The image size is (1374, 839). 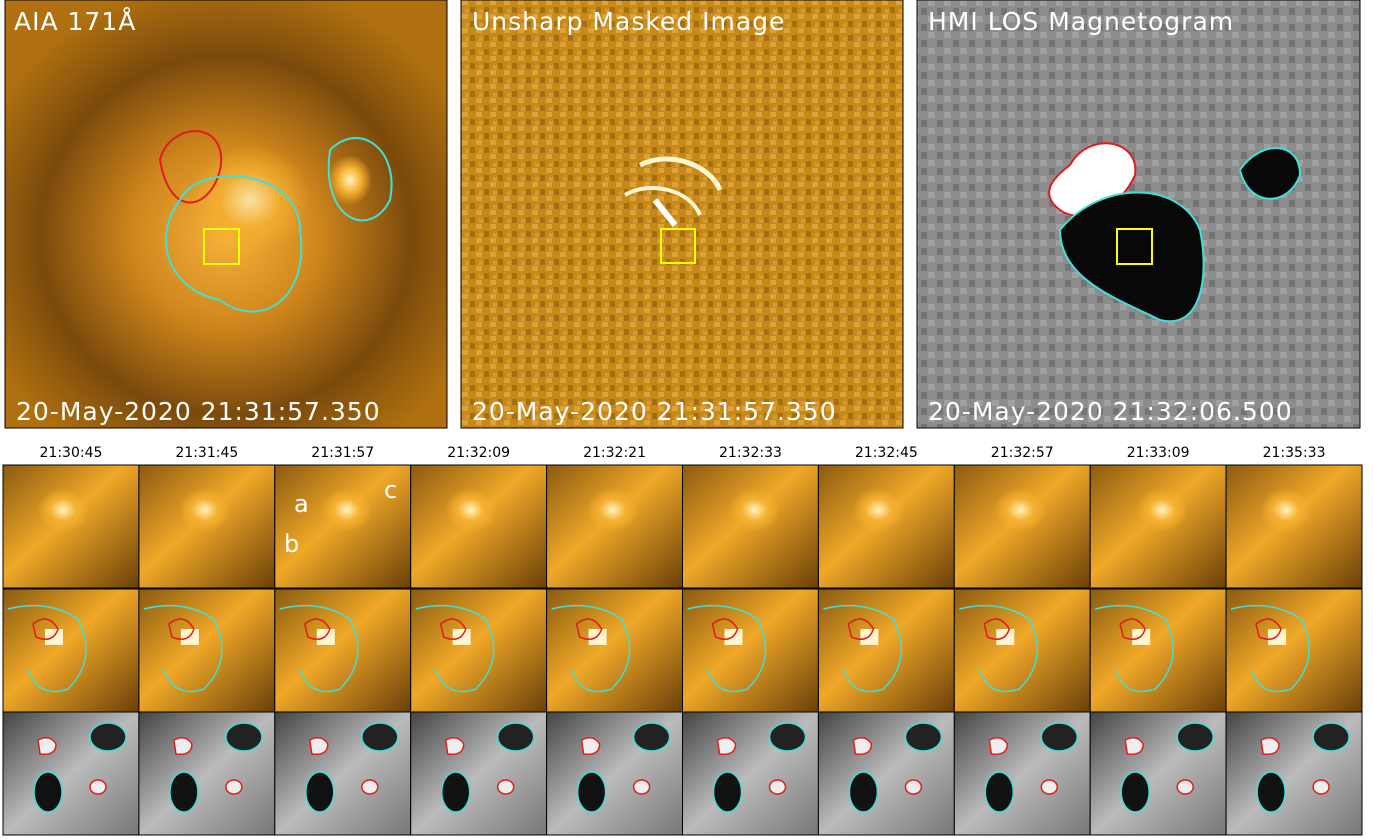 I want to click on negative-polarity, so click(x=1270, y=173).